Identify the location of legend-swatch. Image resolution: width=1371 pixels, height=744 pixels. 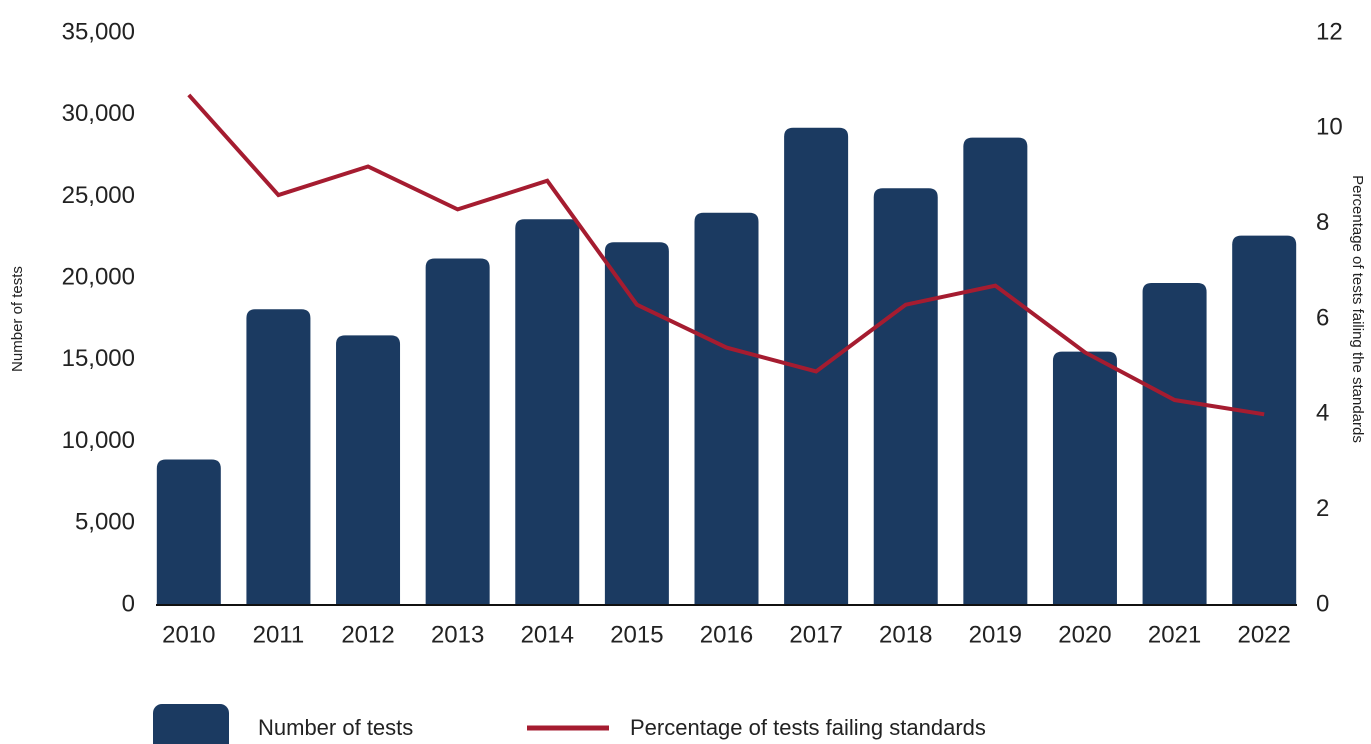
(191, 724).